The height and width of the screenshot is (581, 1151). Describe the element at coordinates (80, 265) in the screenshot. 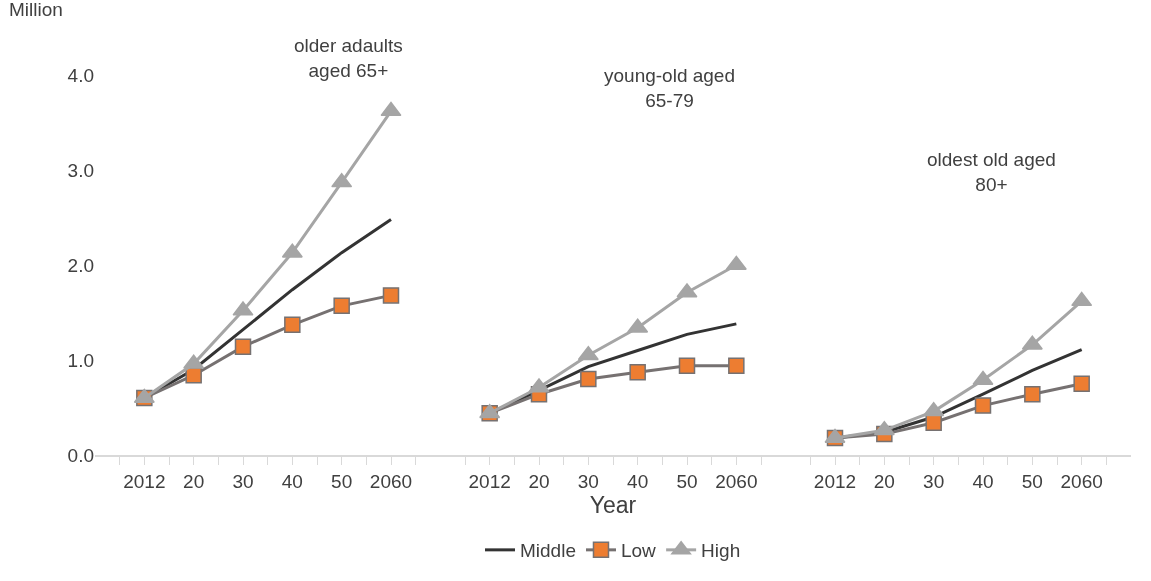

I see `y-tick-label: 2.0` at that location.